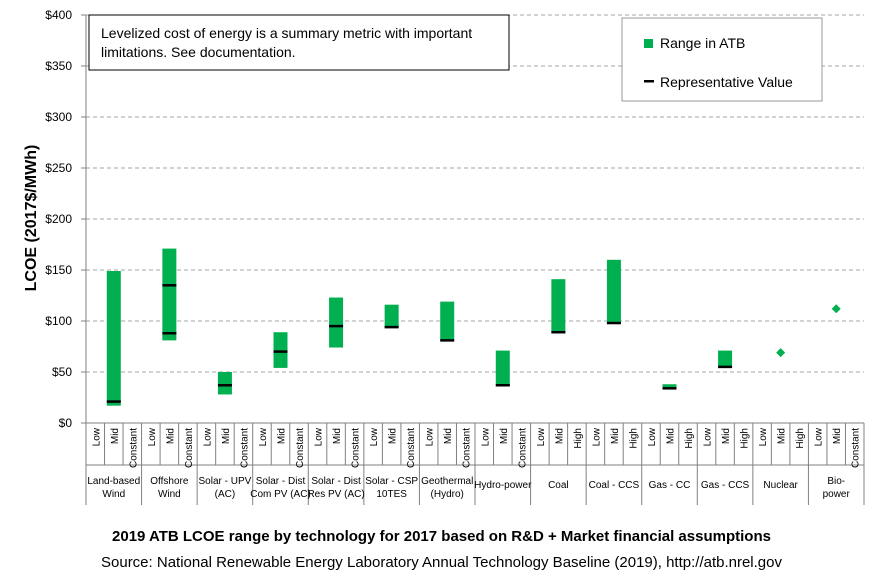 The image size is (883, 580). What do you see at coordinates (670, 485) in the screenshot?
I see `group-label: Gas - CC` at bounding box center [670, 485].